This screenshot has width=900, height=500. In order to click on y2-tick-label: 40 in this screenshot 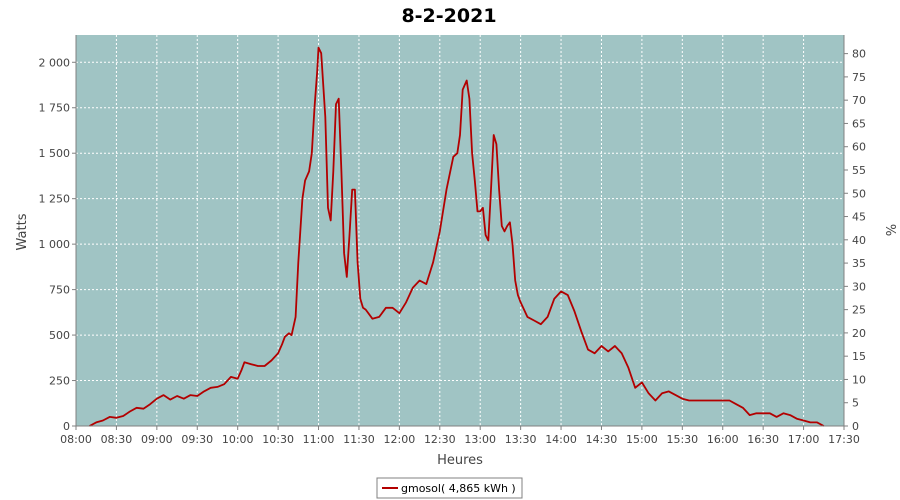, I will do `click(859, 240)`.